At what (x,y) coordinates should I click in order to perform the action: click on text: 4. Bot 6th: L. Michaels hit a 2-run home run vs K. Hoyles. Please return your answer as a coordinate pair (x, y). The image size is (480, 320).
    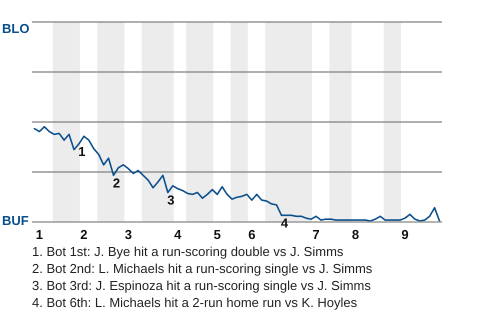
    Looking at the image, I should click on (195, 302).